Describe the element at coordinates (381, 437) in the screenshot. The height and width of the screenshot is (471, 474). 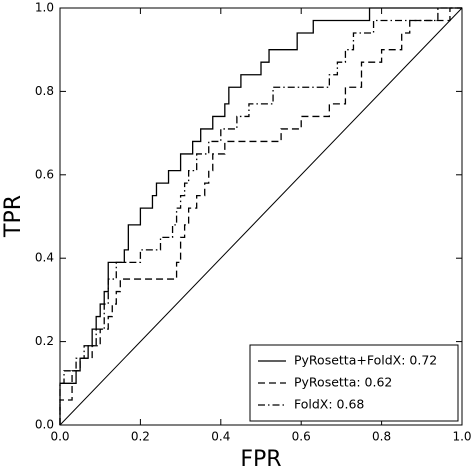
I see `x-tick-label: 0.8` at that location.